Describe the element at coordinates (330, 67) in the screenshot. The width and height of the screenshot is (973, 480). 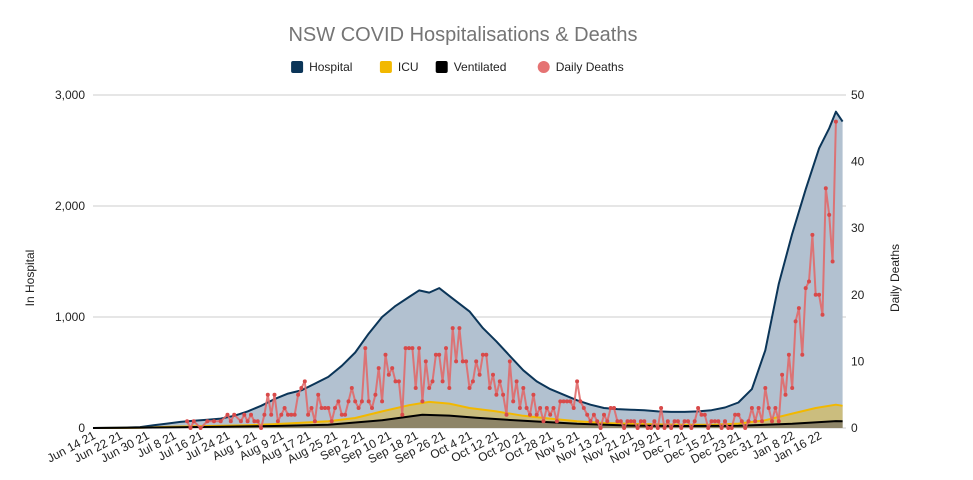
I see `legend-label-hospital: Hospital` at that location.